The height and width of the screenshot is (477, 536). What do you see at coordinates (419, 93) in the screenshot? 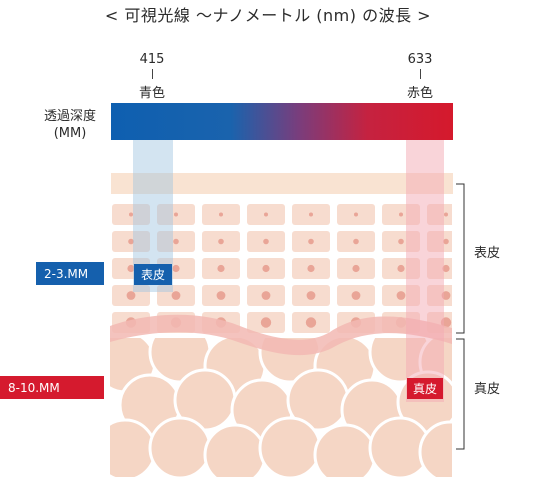
I see `wavelength-red-color: 赤色` at bounding box center [419, 93].